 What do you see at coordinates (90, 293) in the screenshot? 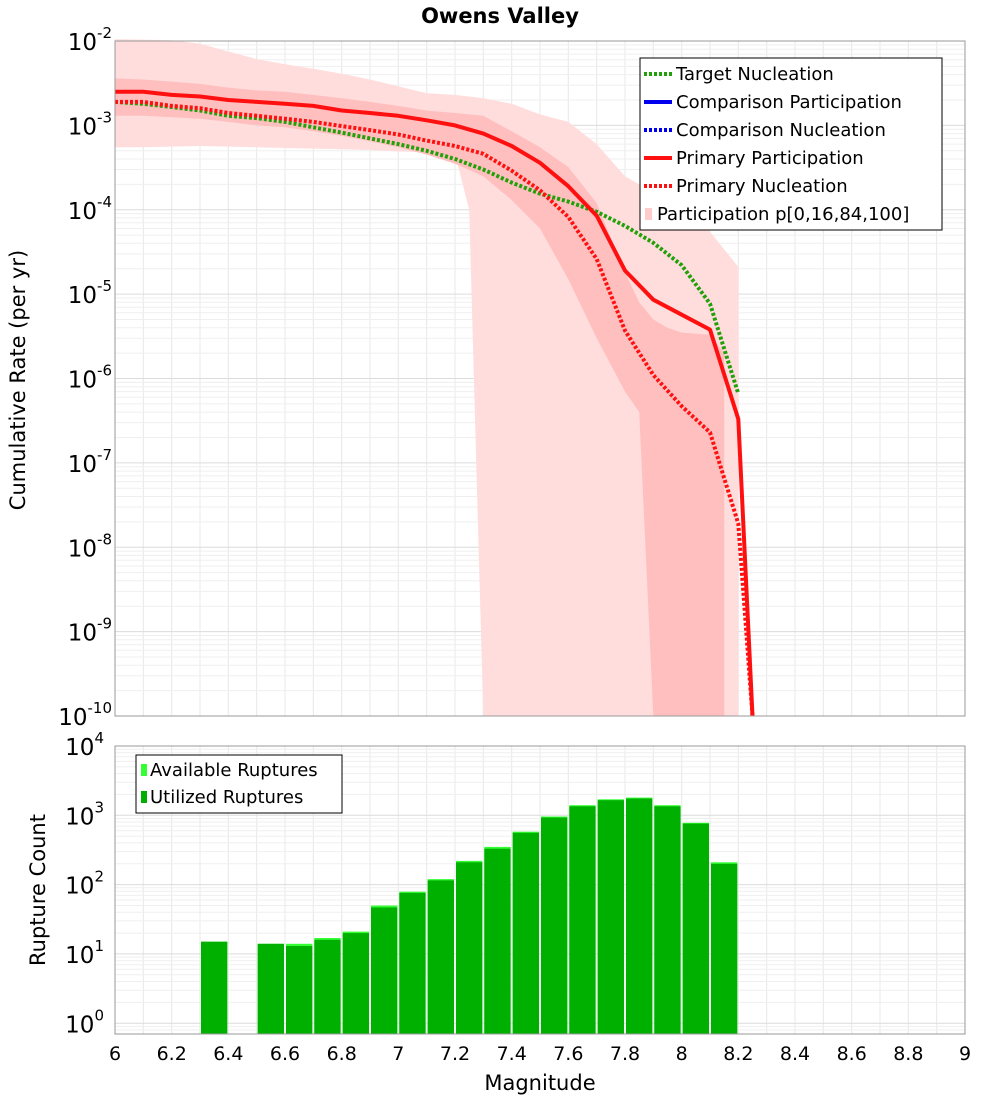
I see `y-tick-label: 10⁻⁵` at bounding box center [90, 293].